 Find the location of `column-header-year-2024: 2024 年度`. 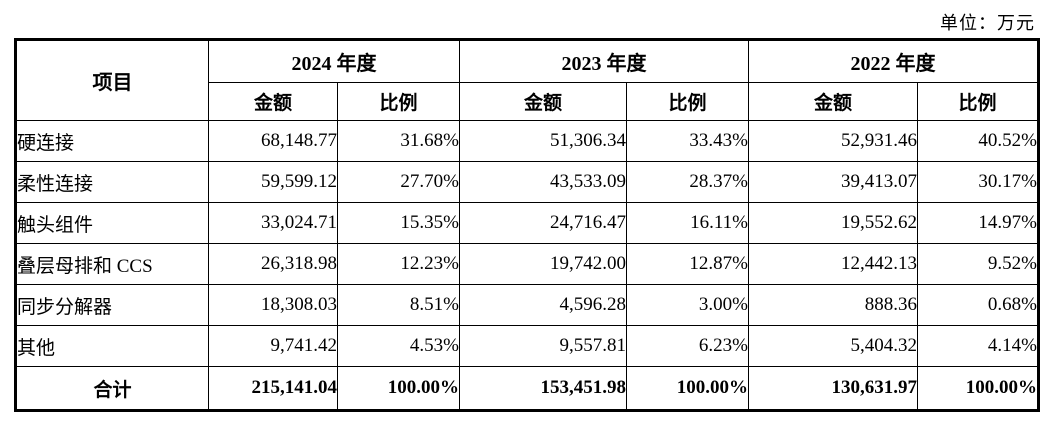

column-header-year-2024: 2024 年度 is located at coordinates (334, 61).